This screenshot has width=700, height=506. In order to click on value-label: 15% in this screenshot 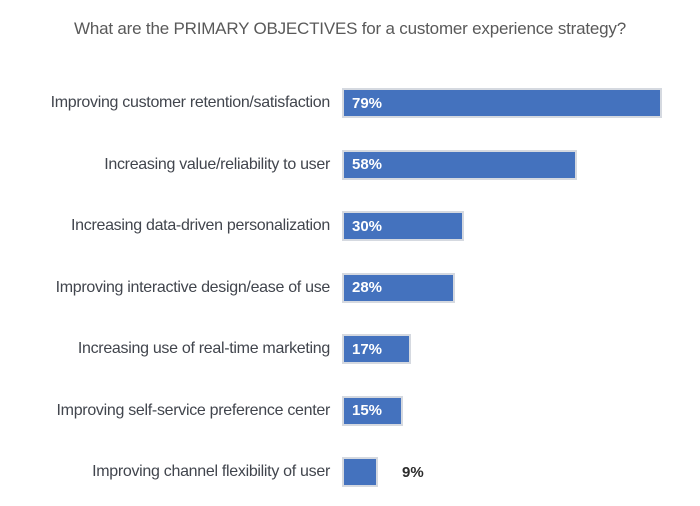, I will do `click(367, 410)`.